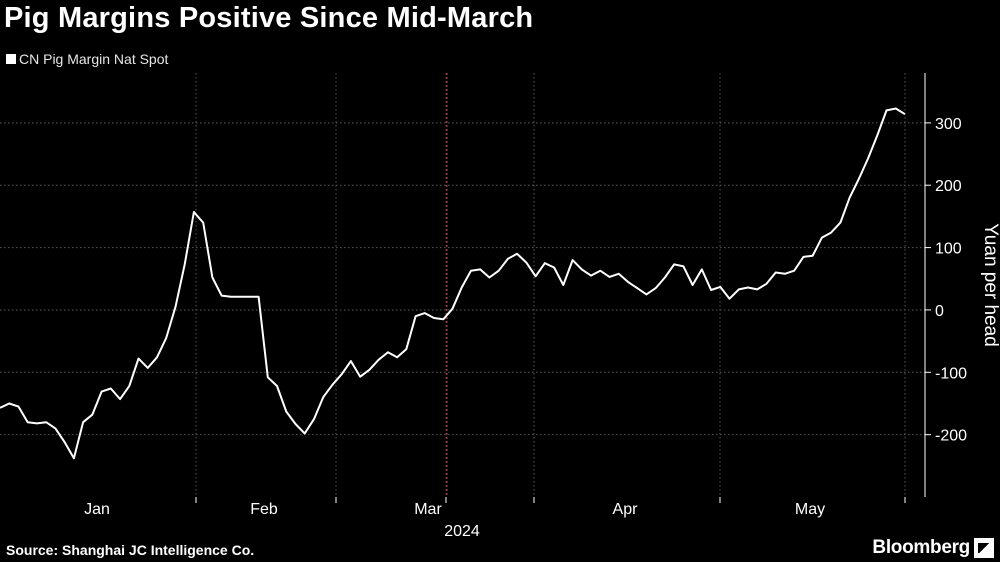  Describe the element at coordinates (462, 531) in the screenshot. I see `x-axis-year-label: 2024` at that location.